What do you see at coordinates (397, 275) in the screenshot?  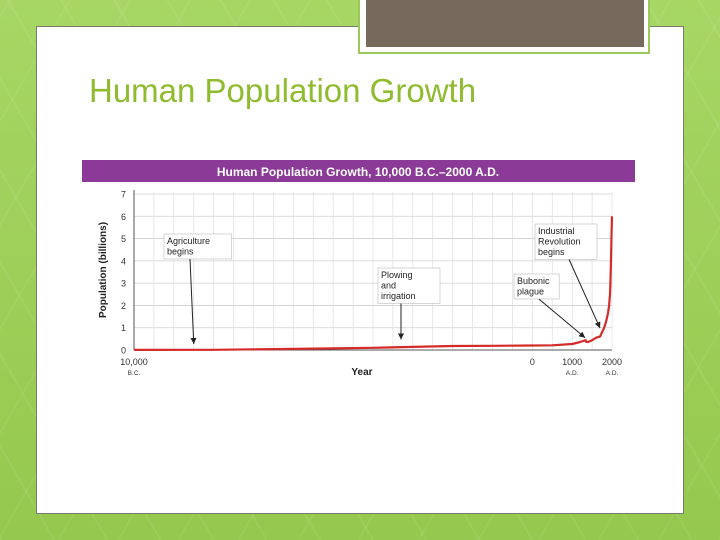 I see `annotation-text: Plowing` at bounding box center [397, 275].